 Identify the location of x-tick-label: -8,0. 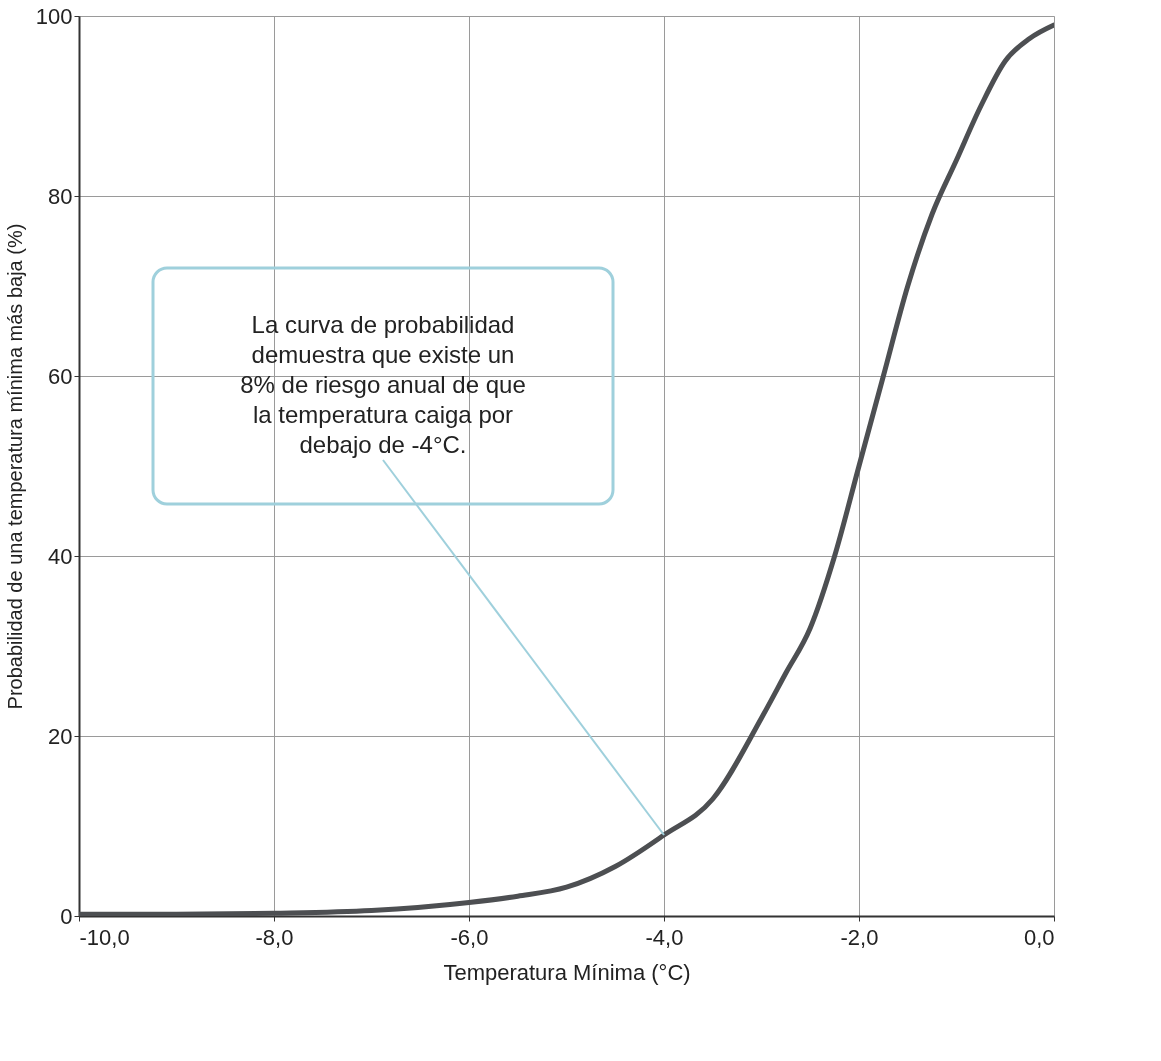
(274, 937).